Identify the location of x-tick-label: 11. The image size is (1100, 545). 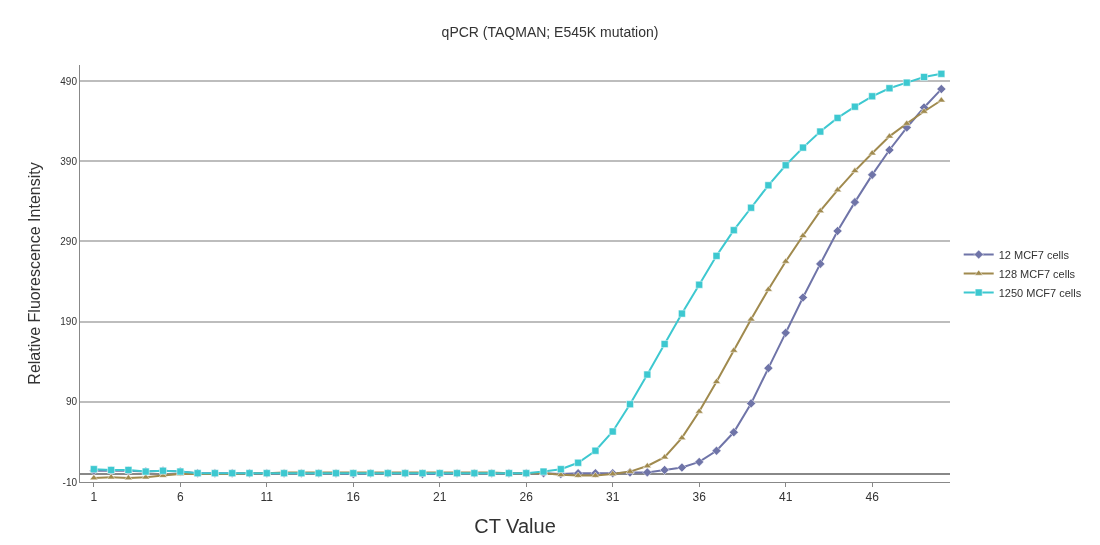
(267, 497).